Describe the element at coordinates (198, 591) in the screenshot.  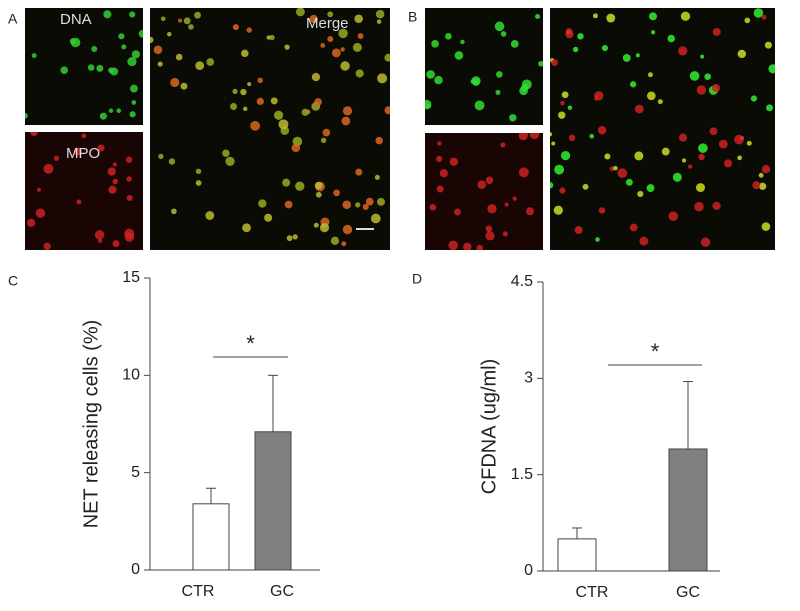
I see `x-tick-label: CTR` at that location.